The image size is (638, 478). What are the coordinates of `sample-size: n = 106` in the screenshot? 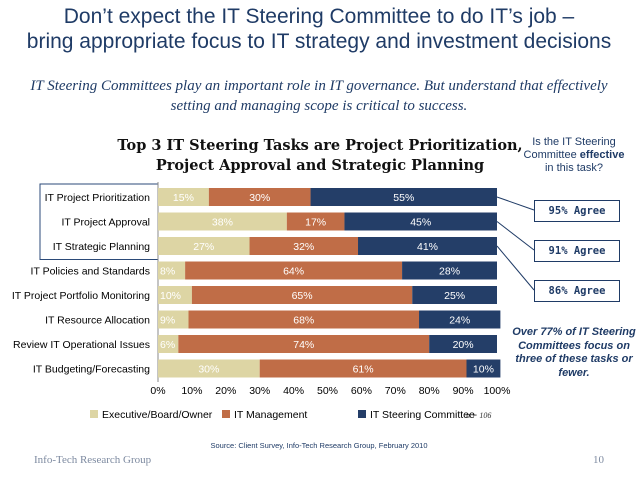 It's located at (478, 415).